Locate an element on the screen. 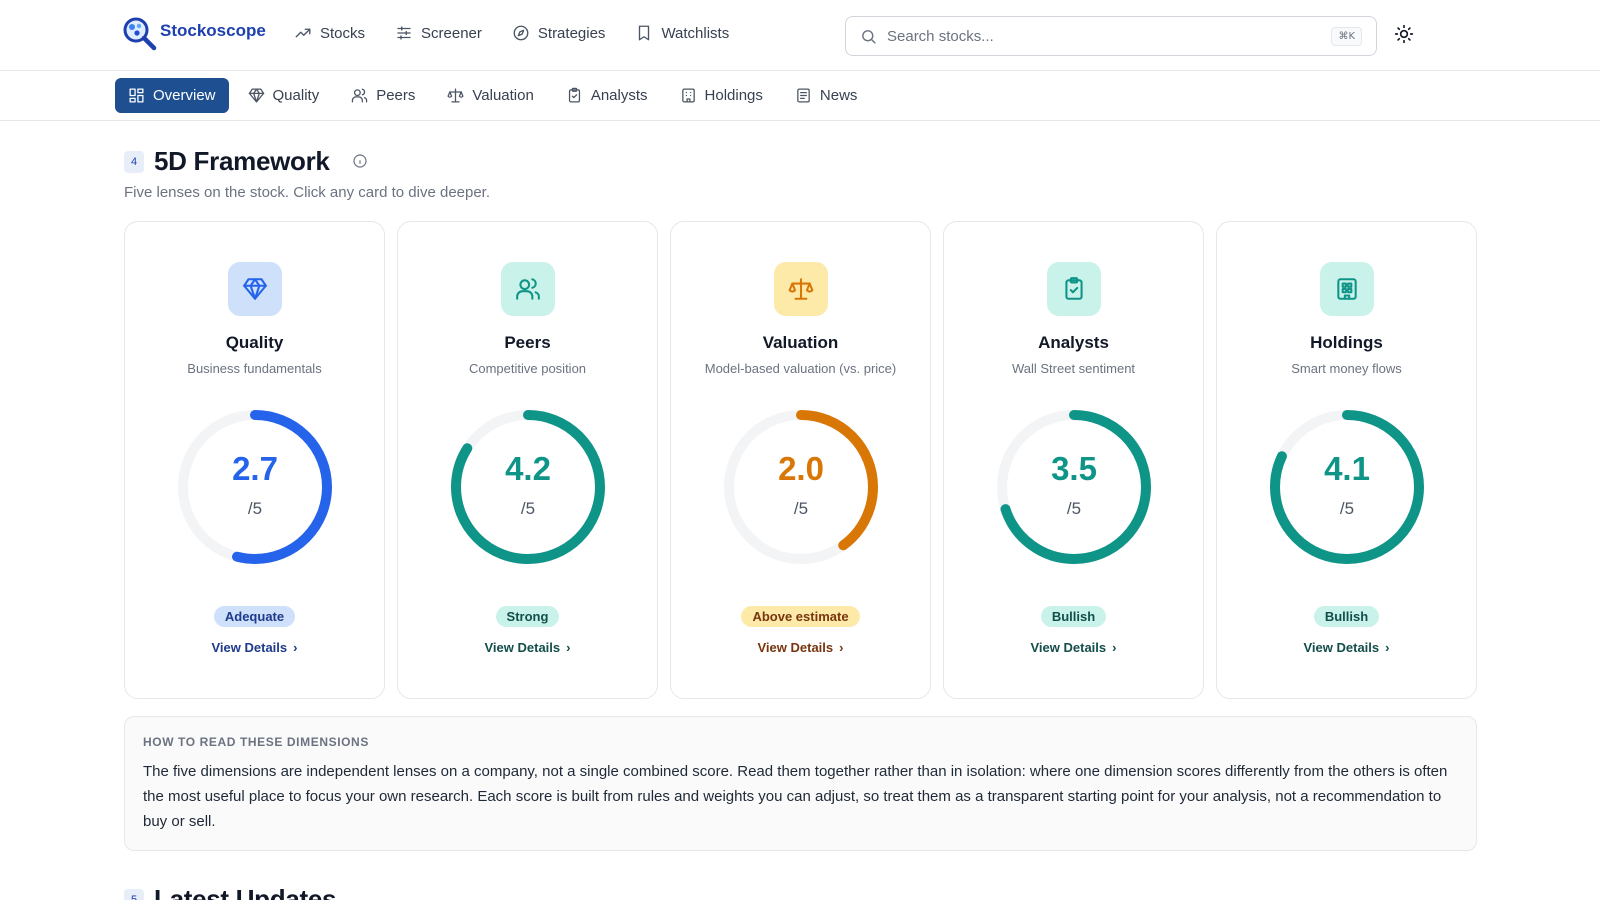  tab-label: Holdings is located at coordinates (733, 95).